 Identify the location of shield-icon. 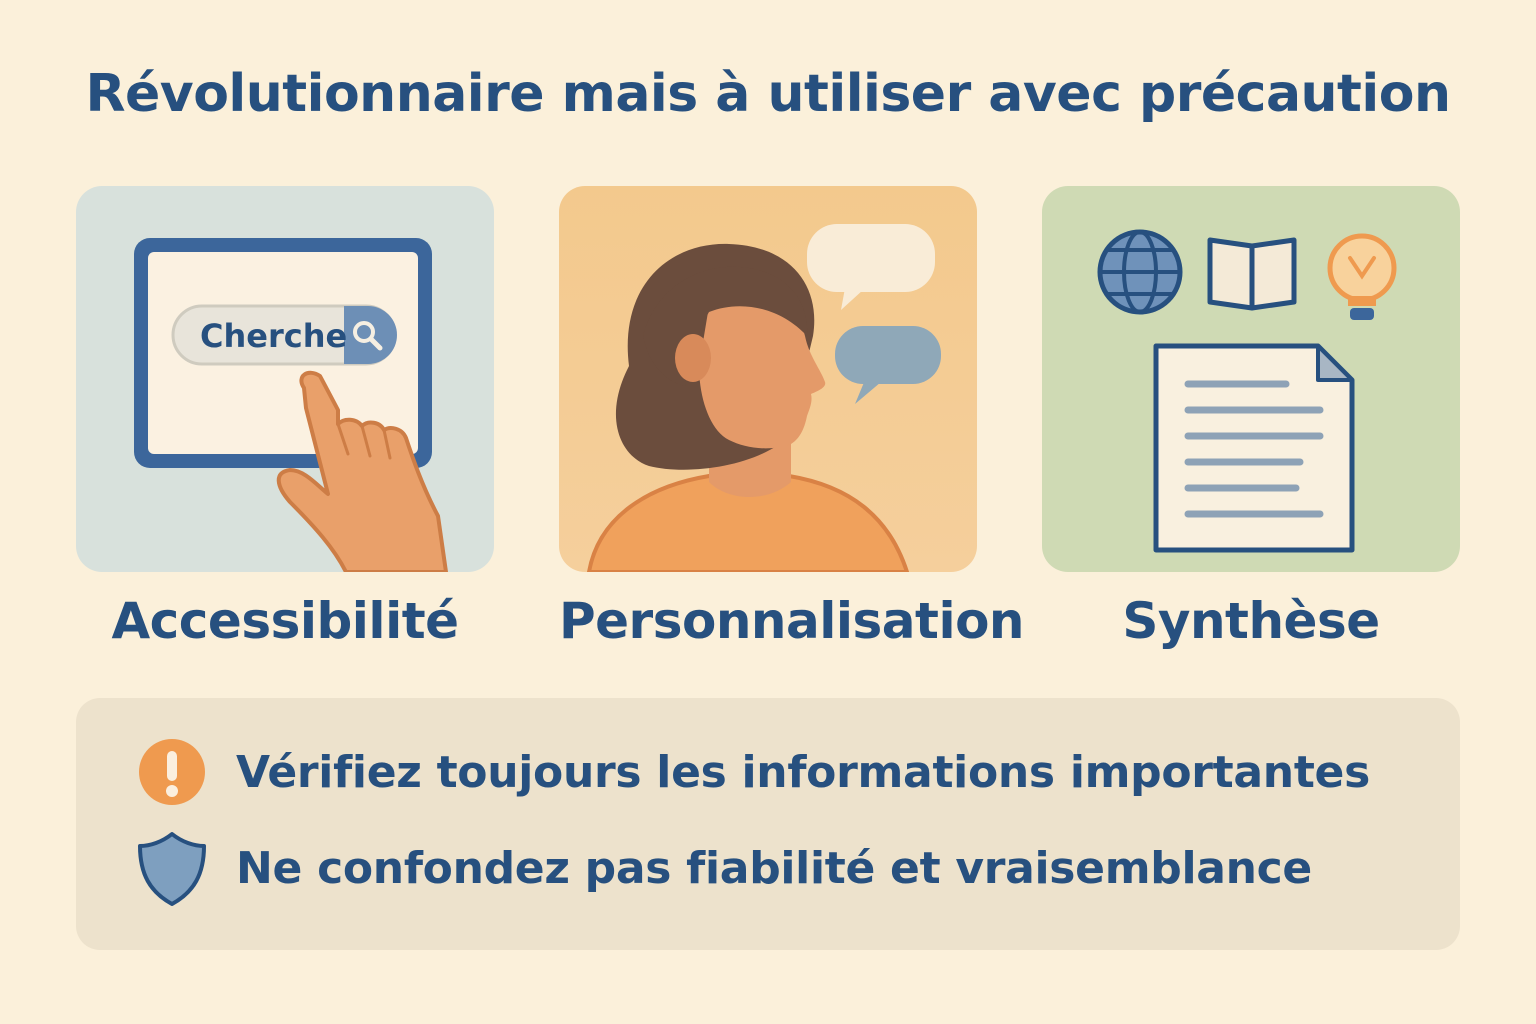
(172, 869).